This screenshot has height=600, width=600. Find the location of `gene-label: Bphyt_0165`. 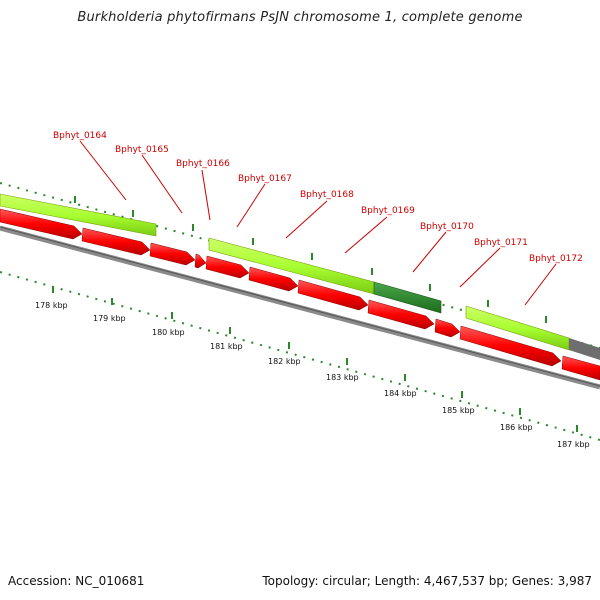

gene-label: Bphyt_0165 is located at coordinates (142, 150).